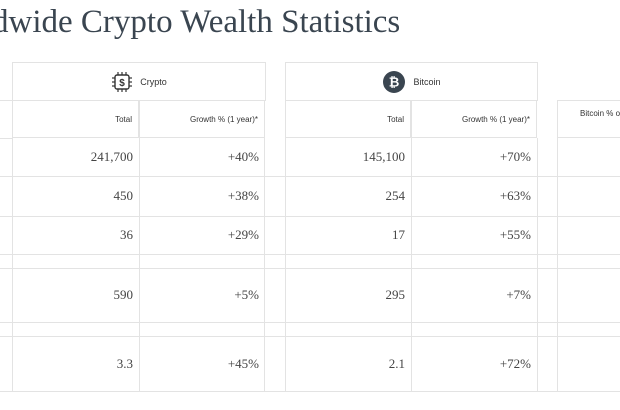 The width and height of the screenshot is (620, 410). What do you see at coordinates (411, 81) in the screenshot?
I see `bitcoin-header: ₿ Bitcoin` at bounding box center [411, 81].